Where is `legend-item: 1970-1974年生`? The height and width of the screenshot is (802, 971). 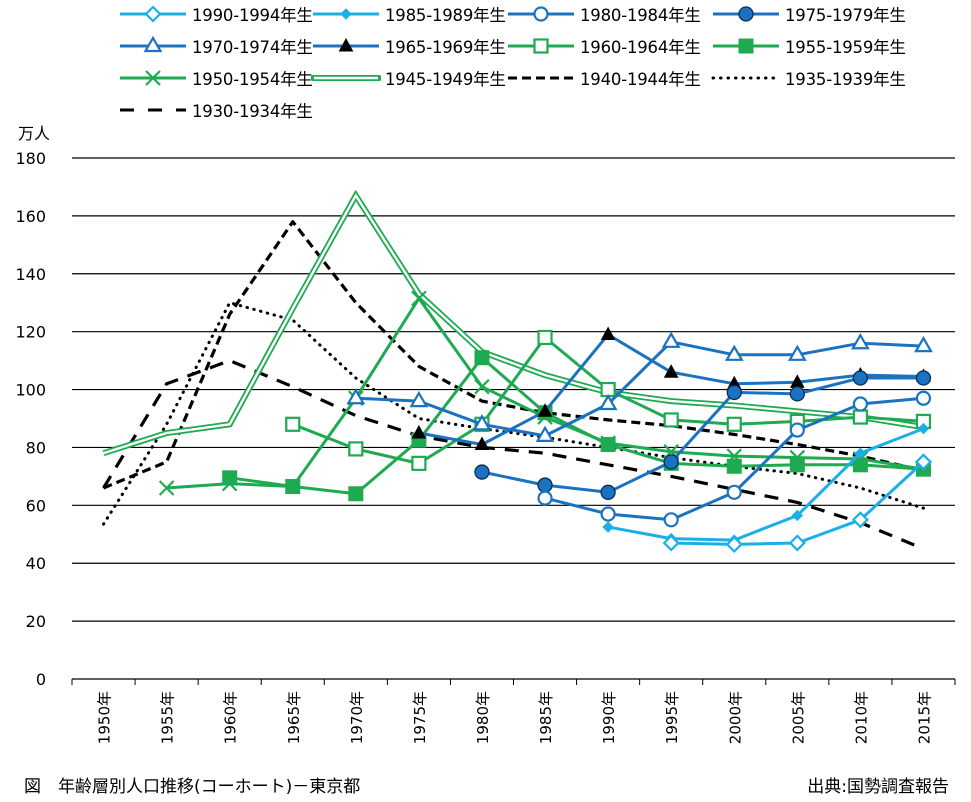
legend-item: 1970-1974年生 is located at coordinates (215, 46).